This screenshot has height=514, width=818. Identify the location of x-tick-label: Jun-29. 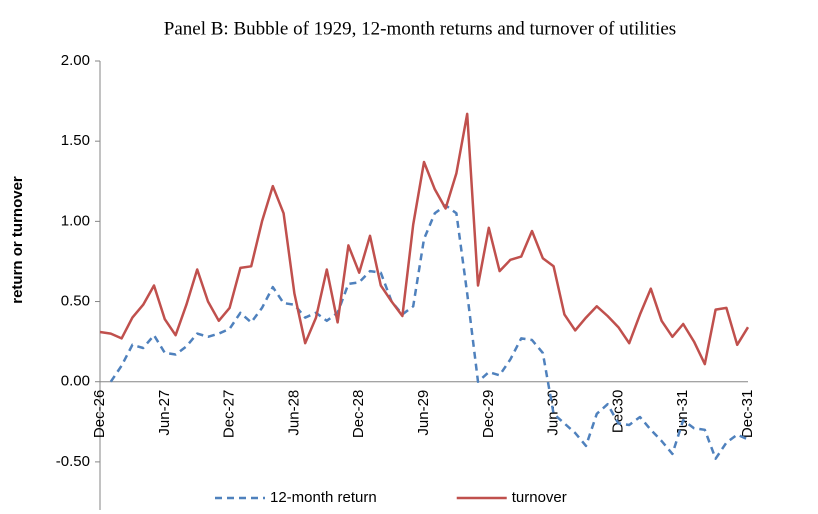
(423, 413).